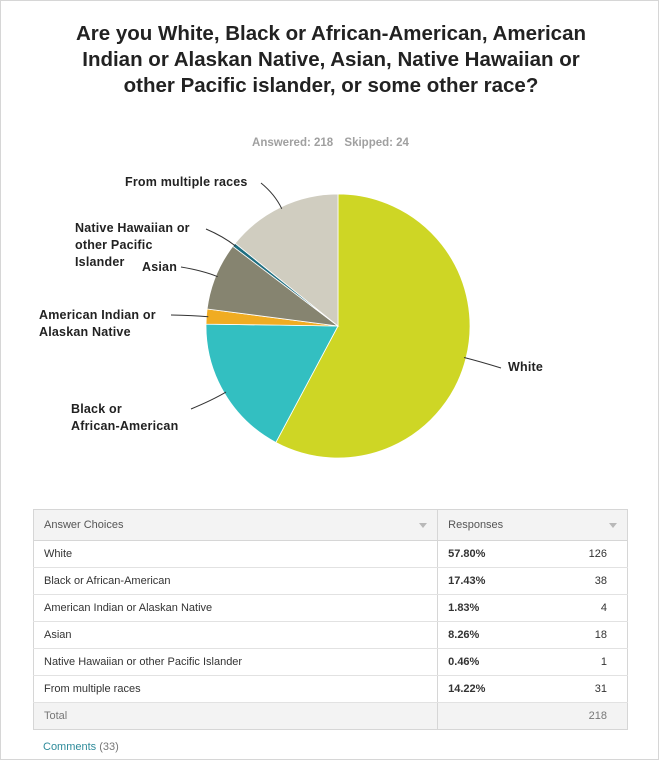  I want to click on choice-percent: 8.26%, so click(488, 635).